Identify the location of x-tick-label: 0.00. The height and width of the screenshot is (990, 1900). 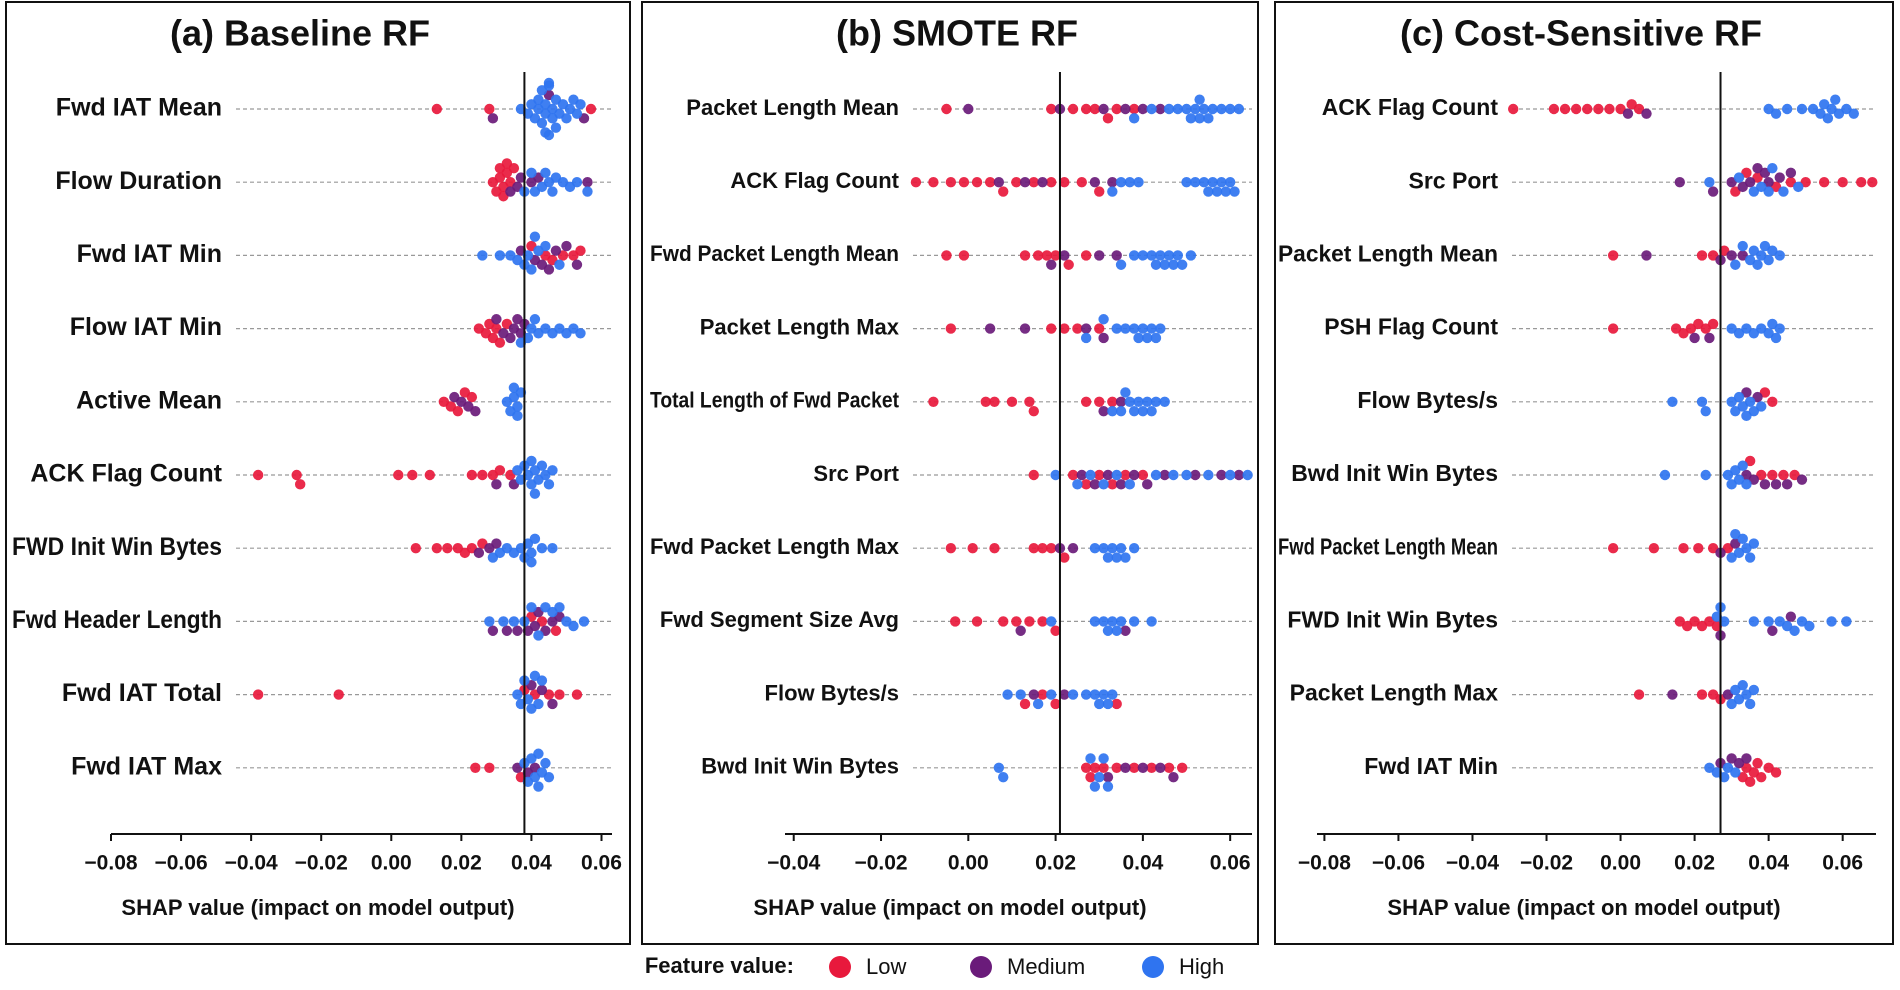
(391, 863).